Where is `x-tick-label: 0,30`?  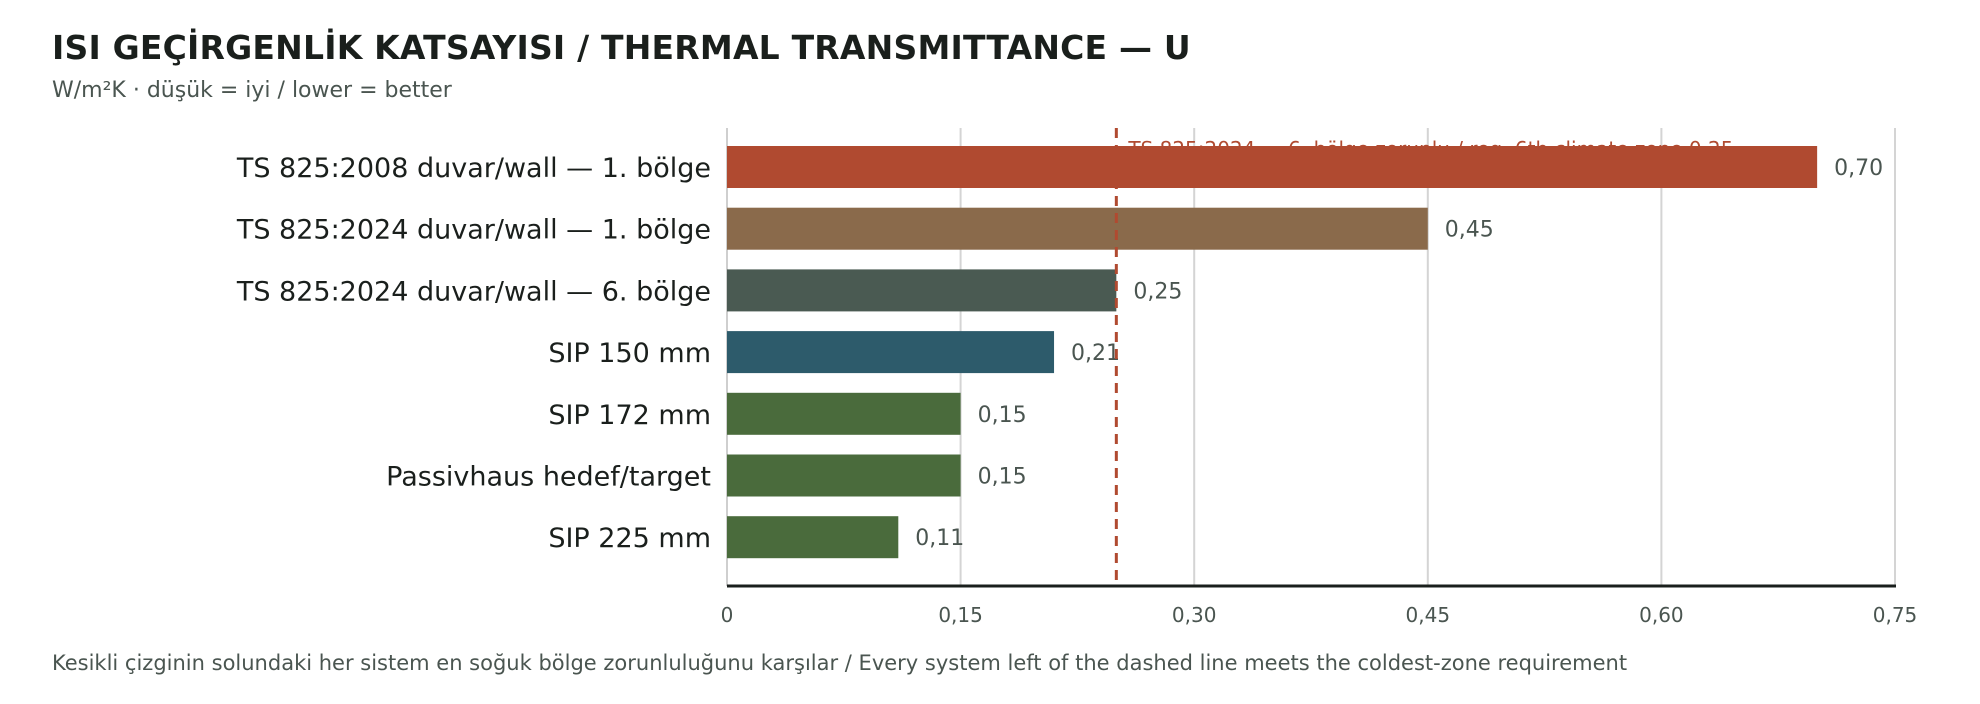
x-tick-label: 0,30 is located at coordinates (1194, 615).